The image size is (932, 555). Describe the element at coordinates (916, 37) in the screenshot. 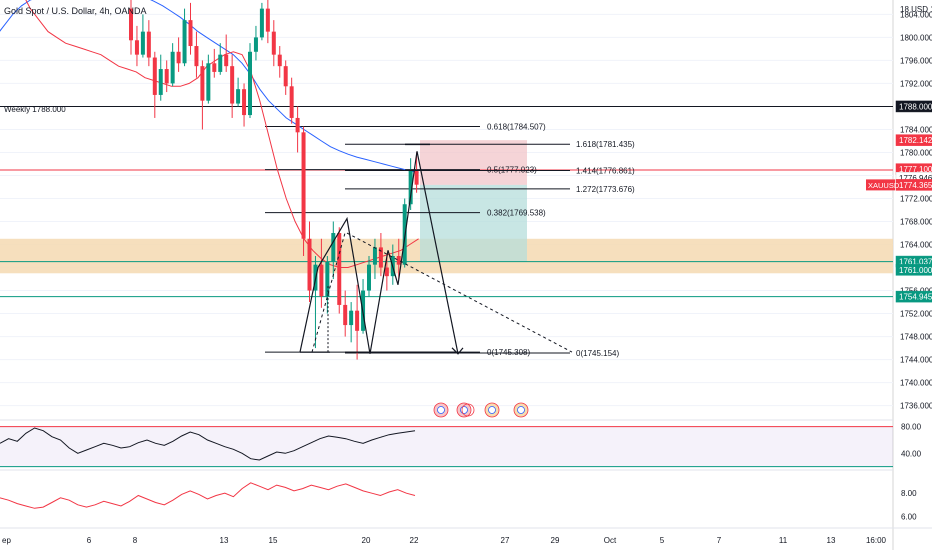

I see `price-tick: 1800.000` at that location.